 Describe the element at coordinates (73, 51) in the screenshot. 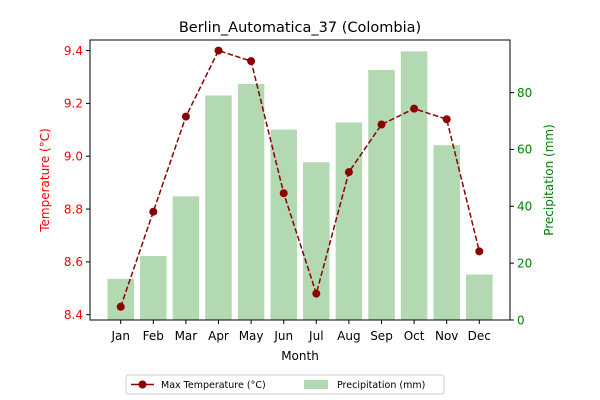

I see `left-tick-label: 9.4` at that location.